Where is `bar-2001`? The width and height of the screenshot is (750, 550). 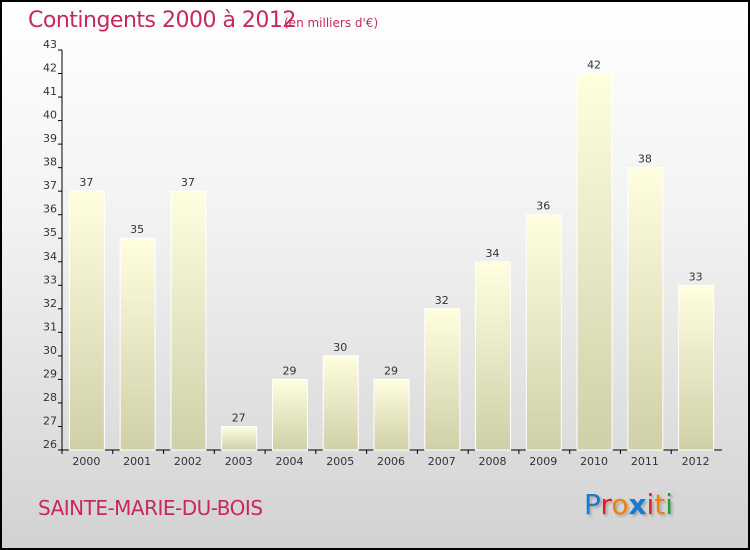 bar-2001 is located at coordinates (137, 344).